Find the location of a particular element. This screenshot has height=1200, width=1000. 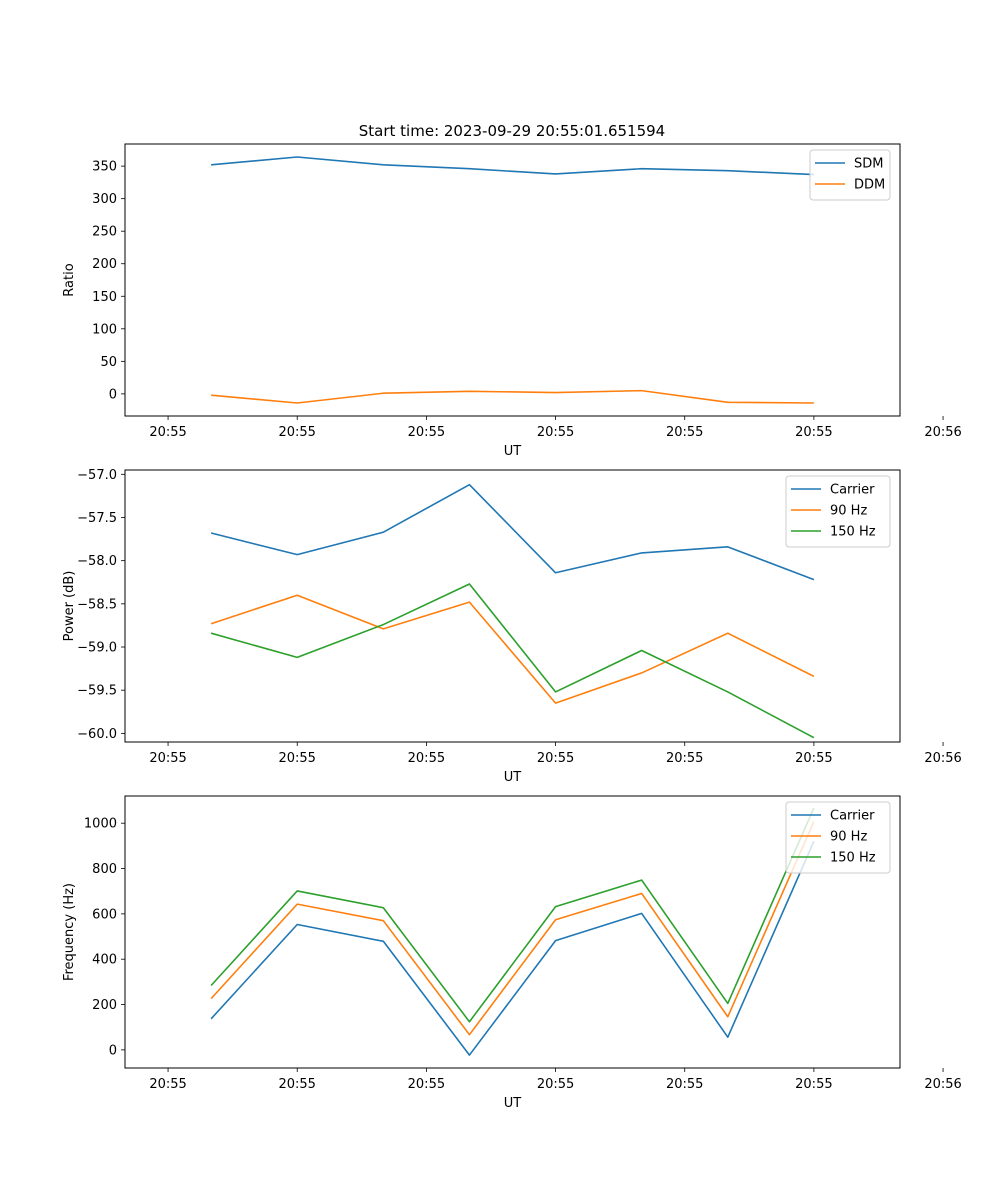

chart-title: Start time: 2023-09-29 20:55:01.651594 is located at coordinates (512, 131).